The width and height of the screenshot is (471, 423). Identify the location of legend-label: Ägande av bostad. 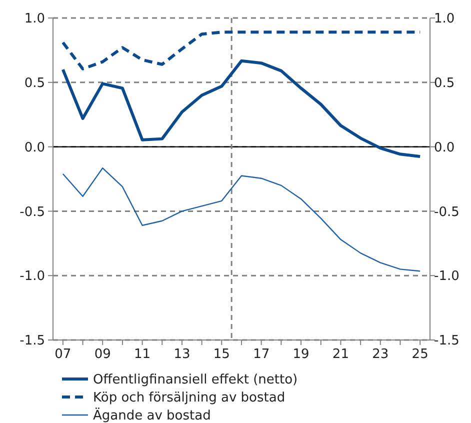
(152, 415).